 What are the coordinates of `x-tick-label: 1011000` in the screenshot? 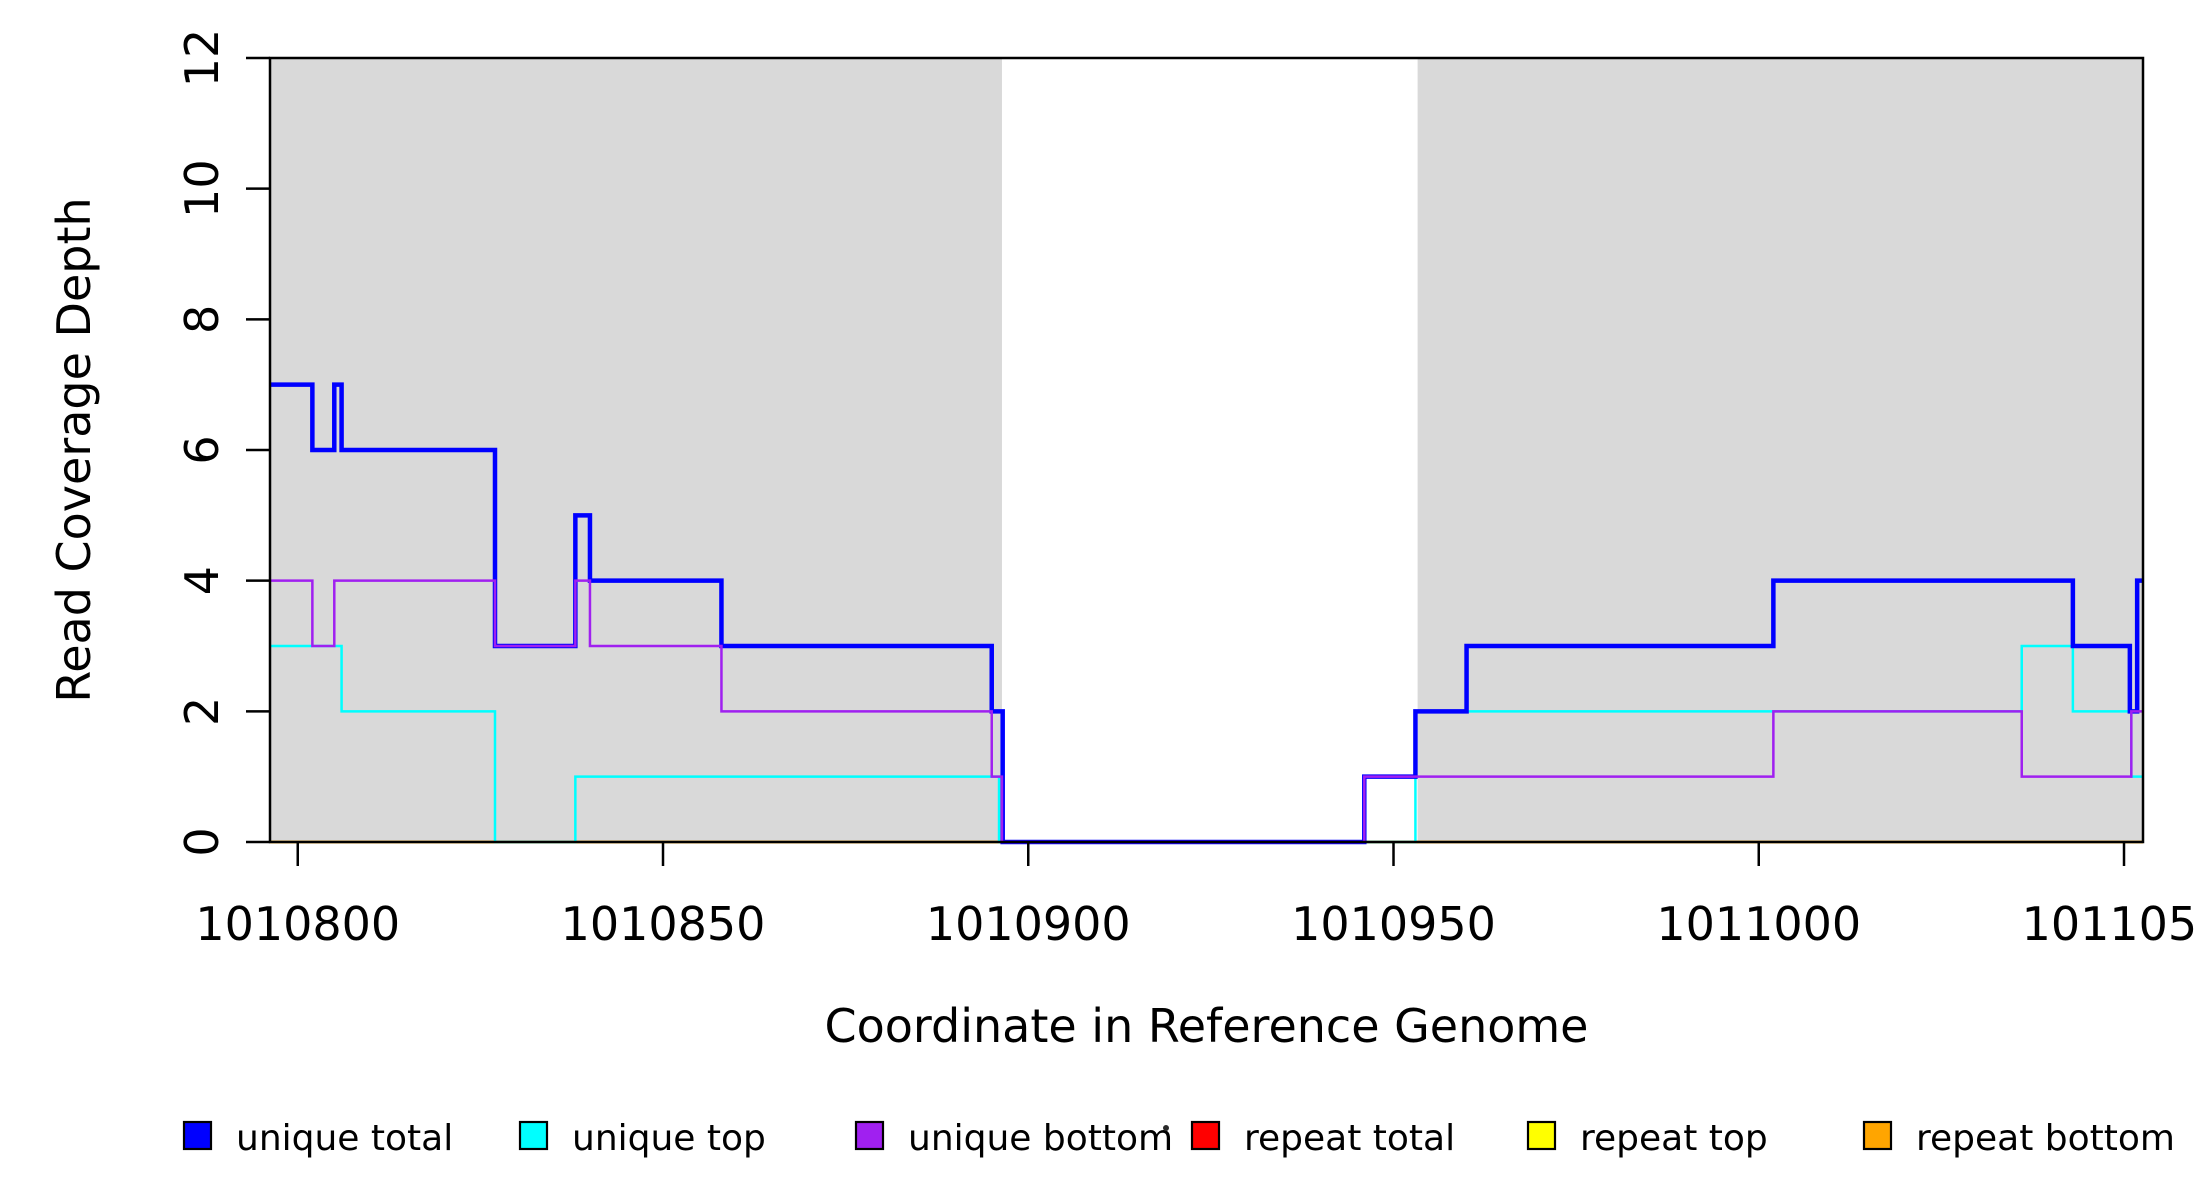 It's located at (1758, 924).